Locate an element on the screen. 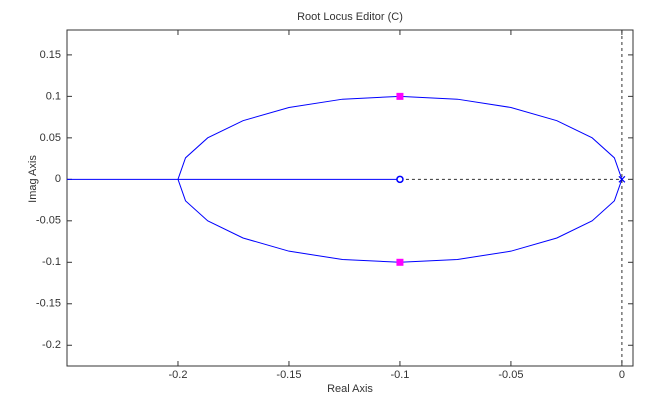 This screenshot has height=409, width=670. chart-title: Root Locus Editor (C) is located at coordinates (350, 17).